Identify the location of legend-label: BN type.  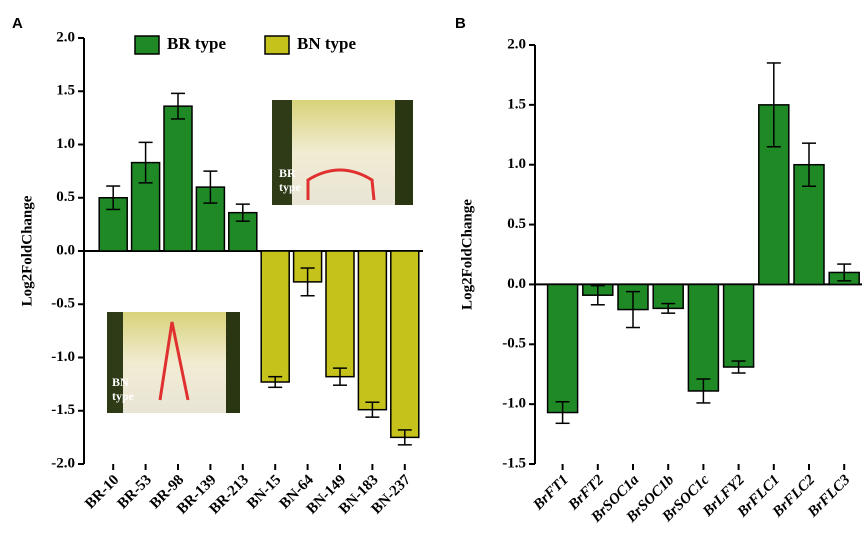
(326, 43).